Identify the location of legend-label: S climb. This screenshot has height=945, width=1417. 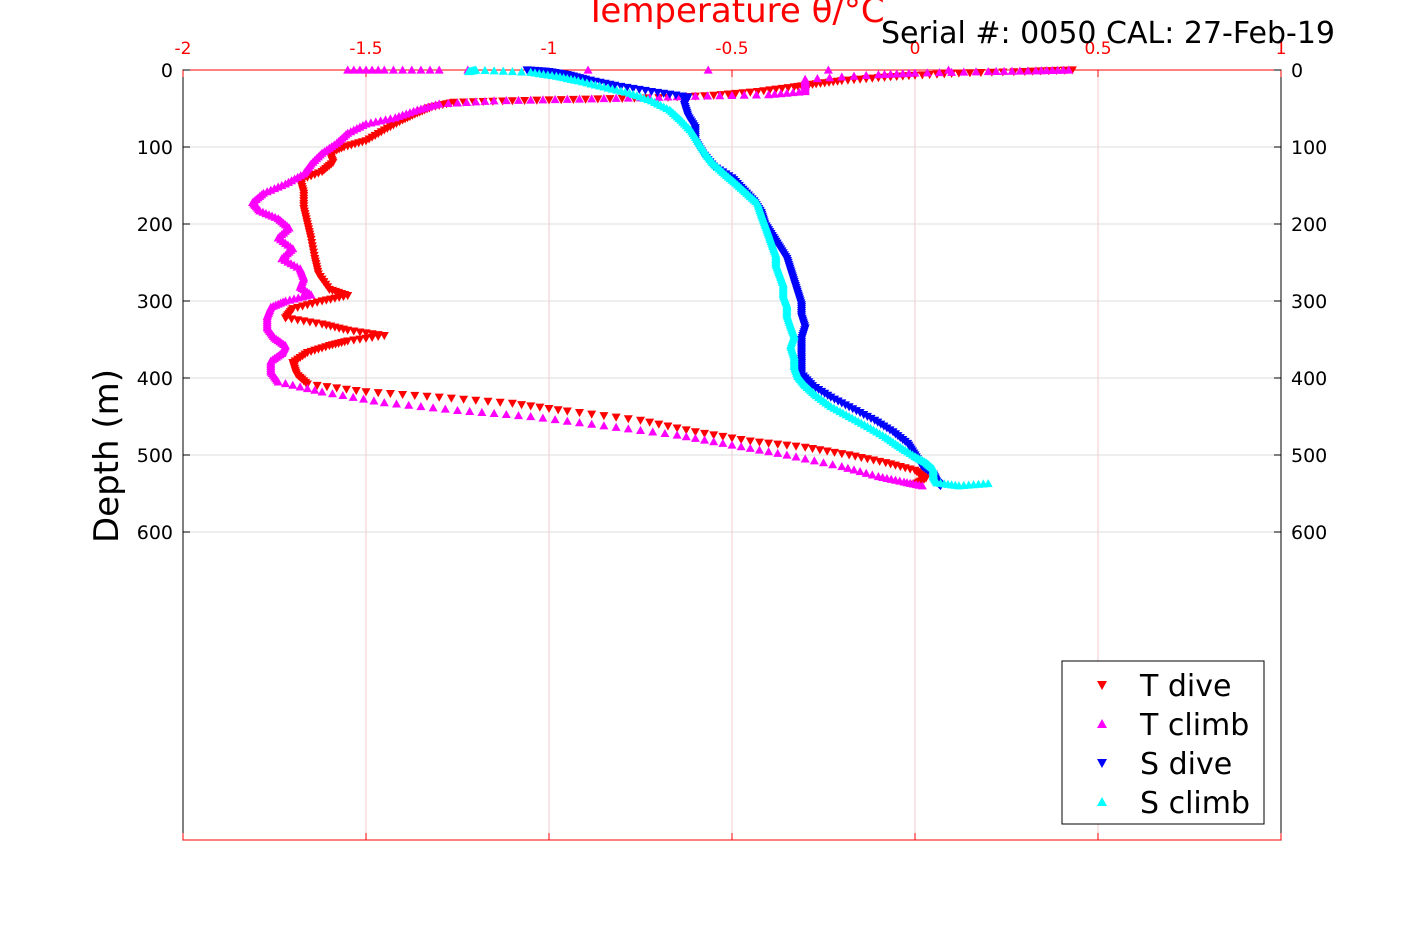
(1195, 803).